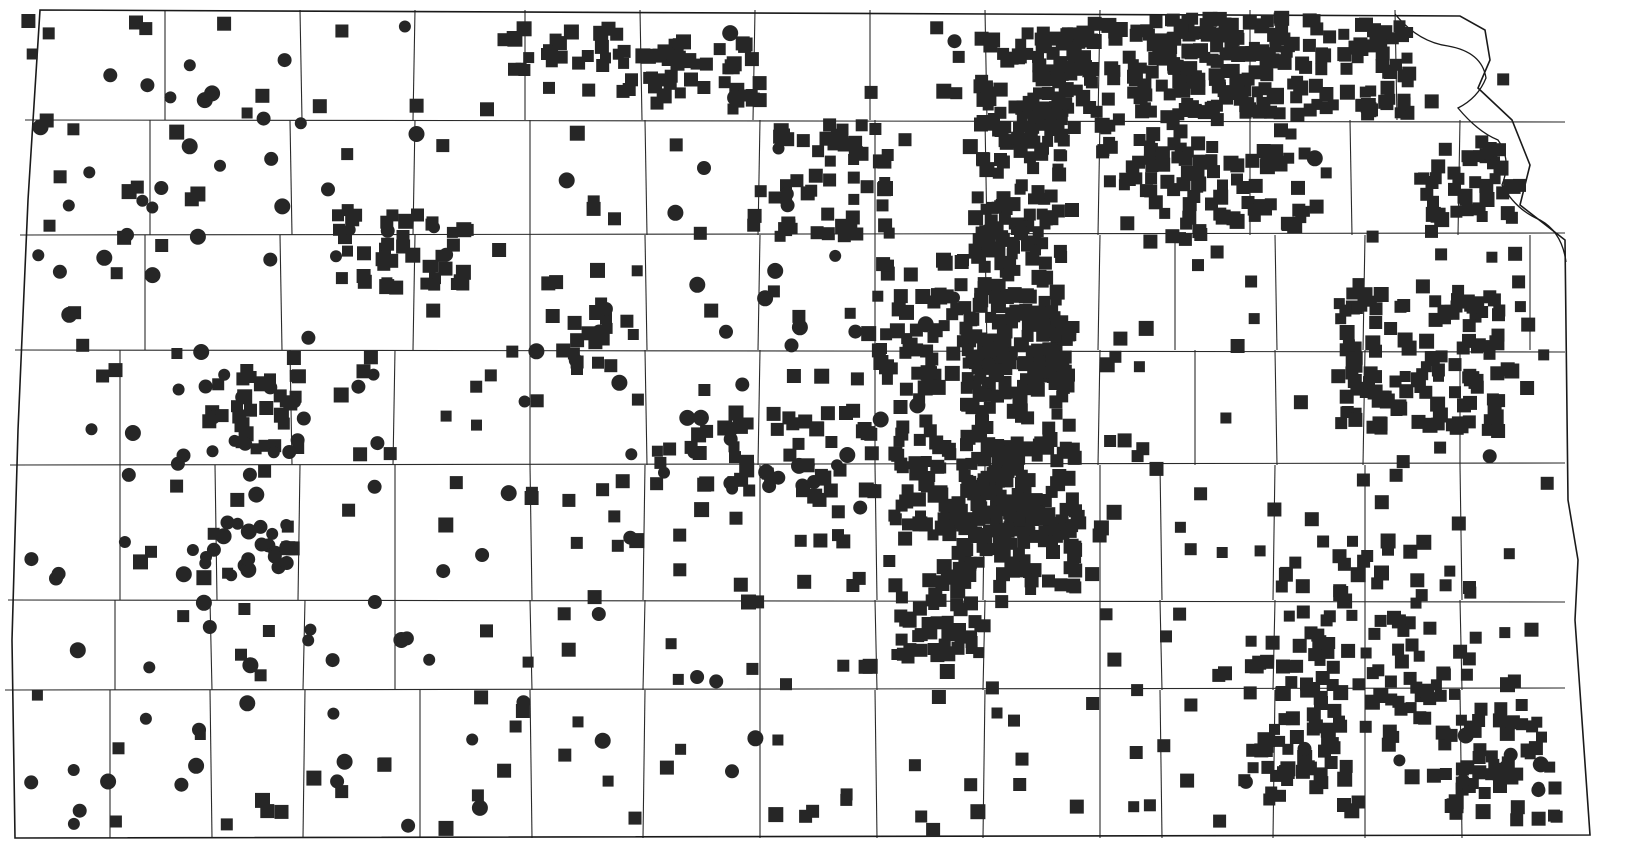 This screenshot has height=851, width=1649. Describe the element at coordinates (786, 601) in the screenshot. I see `county-row-line` at that location.